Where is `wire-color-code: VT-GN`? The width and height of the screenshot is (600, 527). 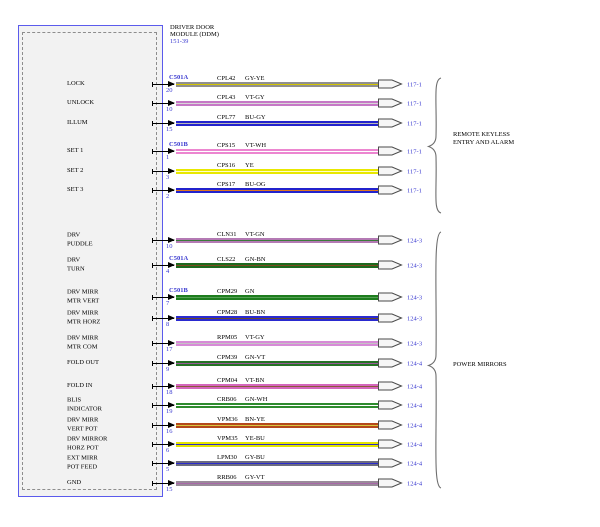 wire-color-code: VT-GN is located at coordinates (255, 234).